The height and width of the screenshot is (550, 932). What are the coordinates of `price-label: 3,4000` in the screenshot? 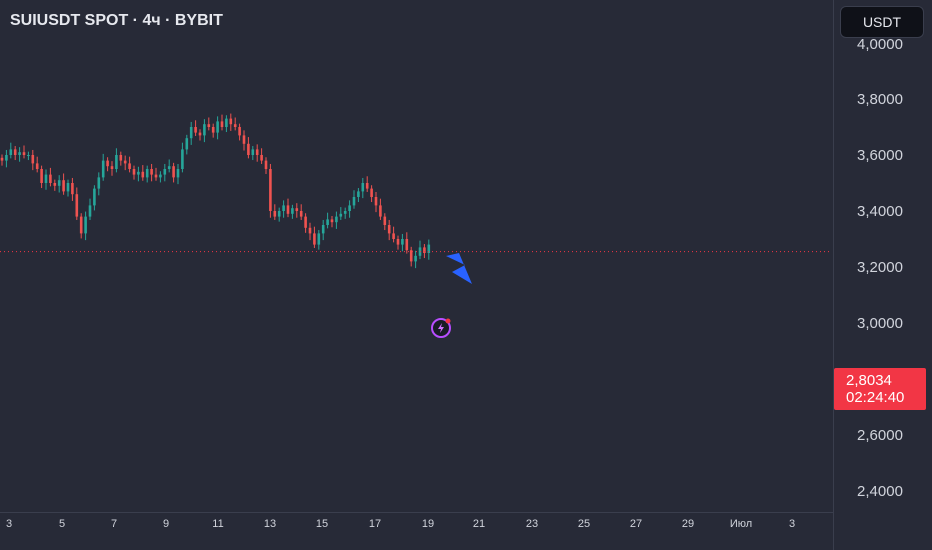 It's located at (880, 211).